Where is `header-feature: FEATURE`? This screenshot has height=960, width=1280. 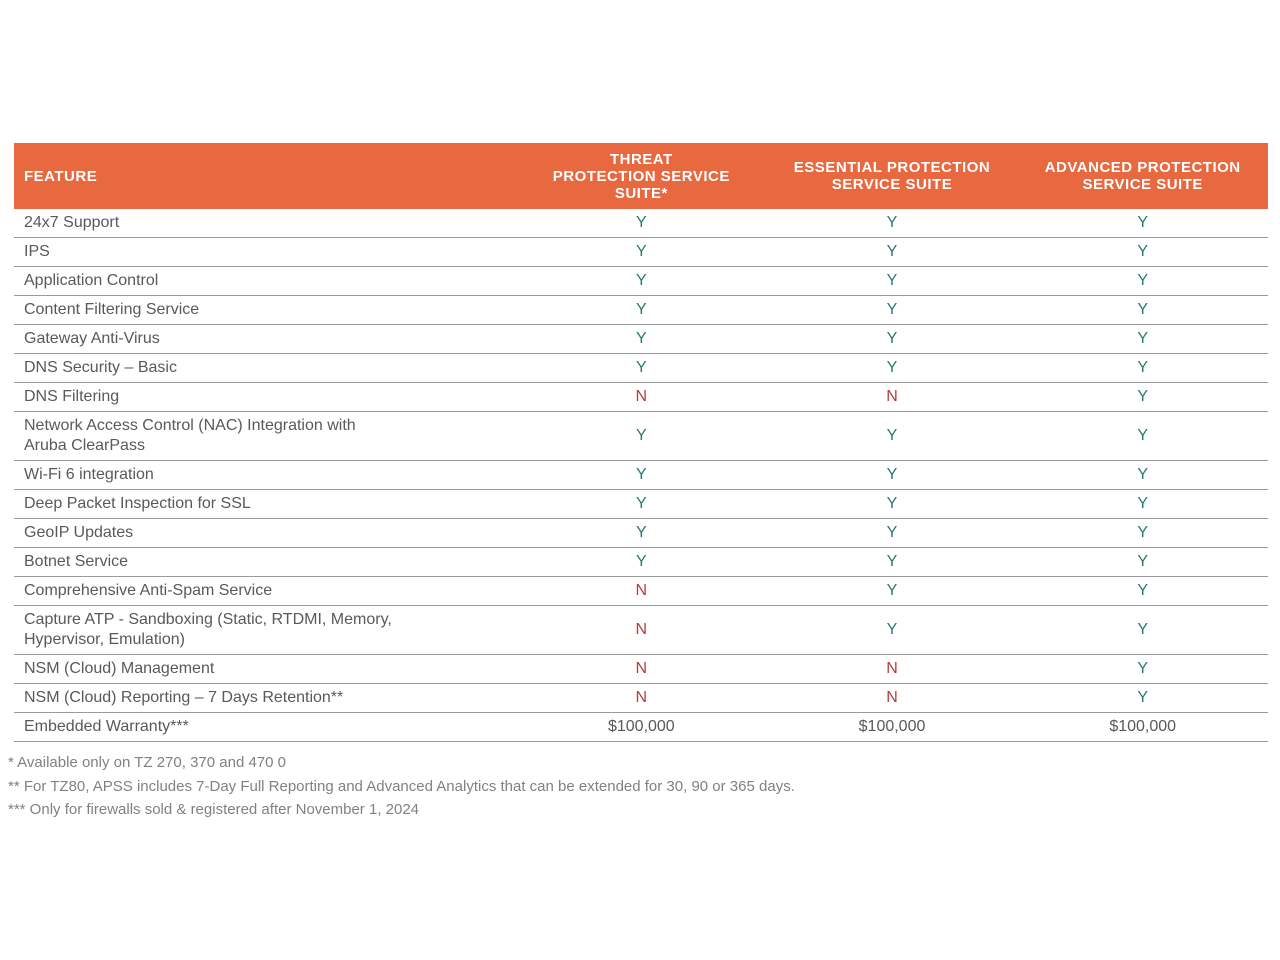
header-feature: FEATURE is located at coordinates (61, 176).